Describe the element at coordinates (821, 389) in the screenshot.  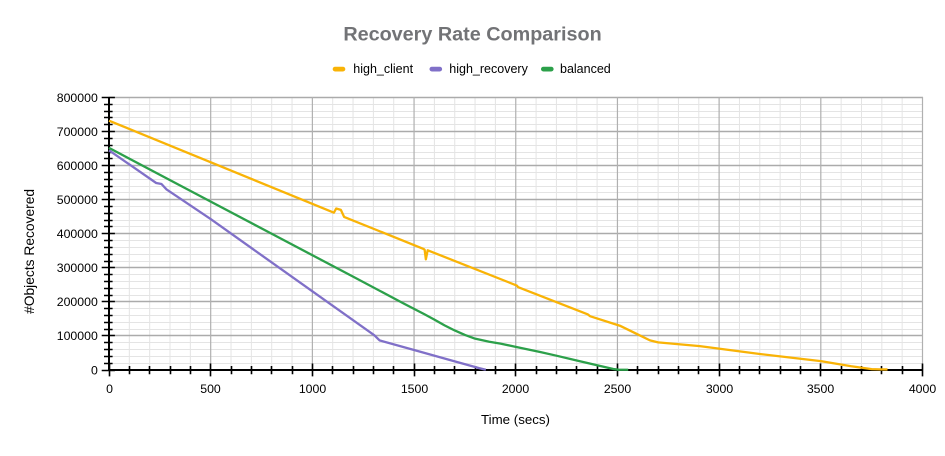
I see `svg-text: 3500` at that location.